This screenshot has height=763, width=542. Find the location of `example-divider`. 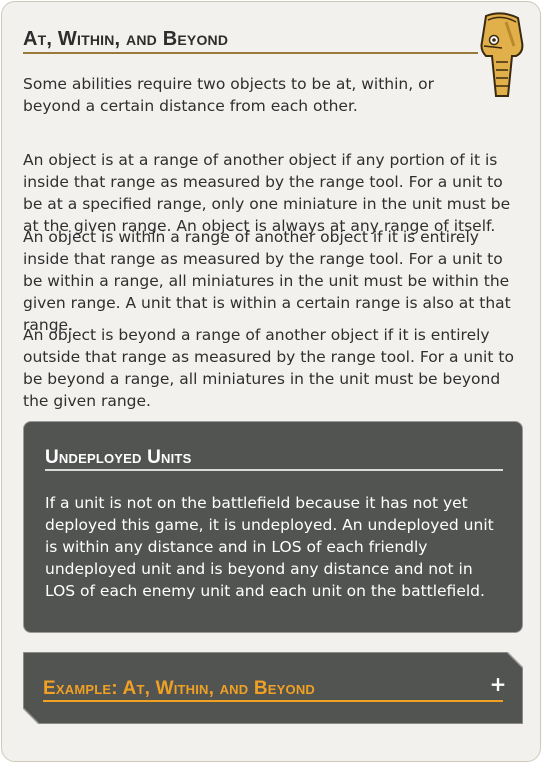

example-divider is located at coordinates (273, 701).